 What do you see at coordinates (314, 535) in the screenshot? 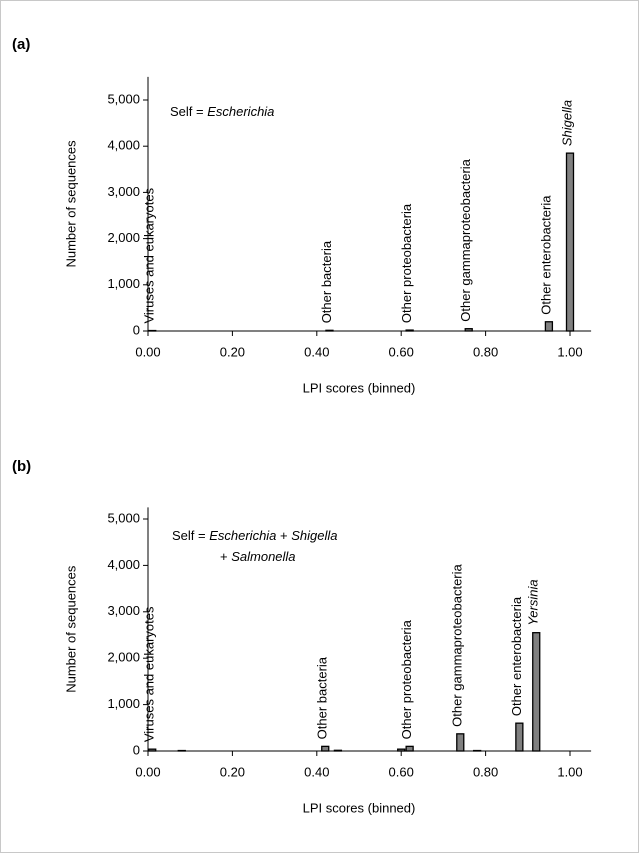
I see `annotation-run: Shigella` at bounding box center [314, 535].